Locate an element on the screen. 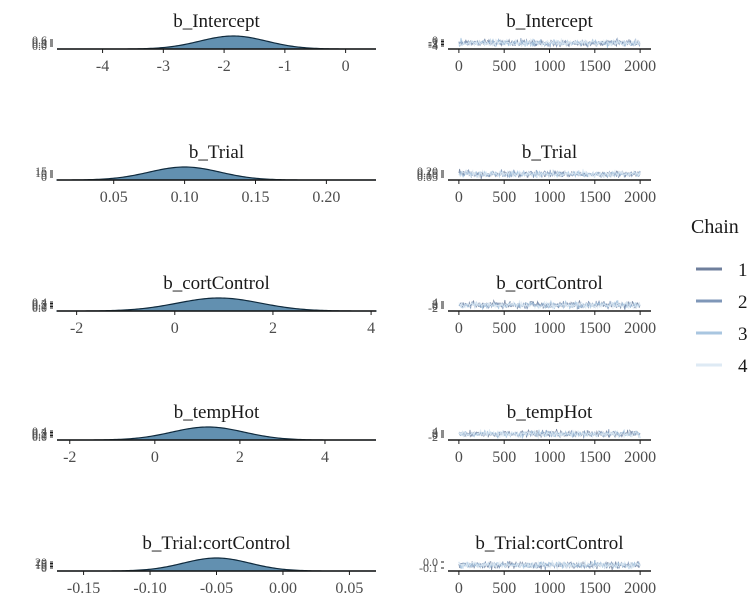 Image resolution: width=756 pixels, height=604 pixels. b-temphot-trace-x-ticks: 0 500 1000 1500 2000 is located at coordinates (555, 453).